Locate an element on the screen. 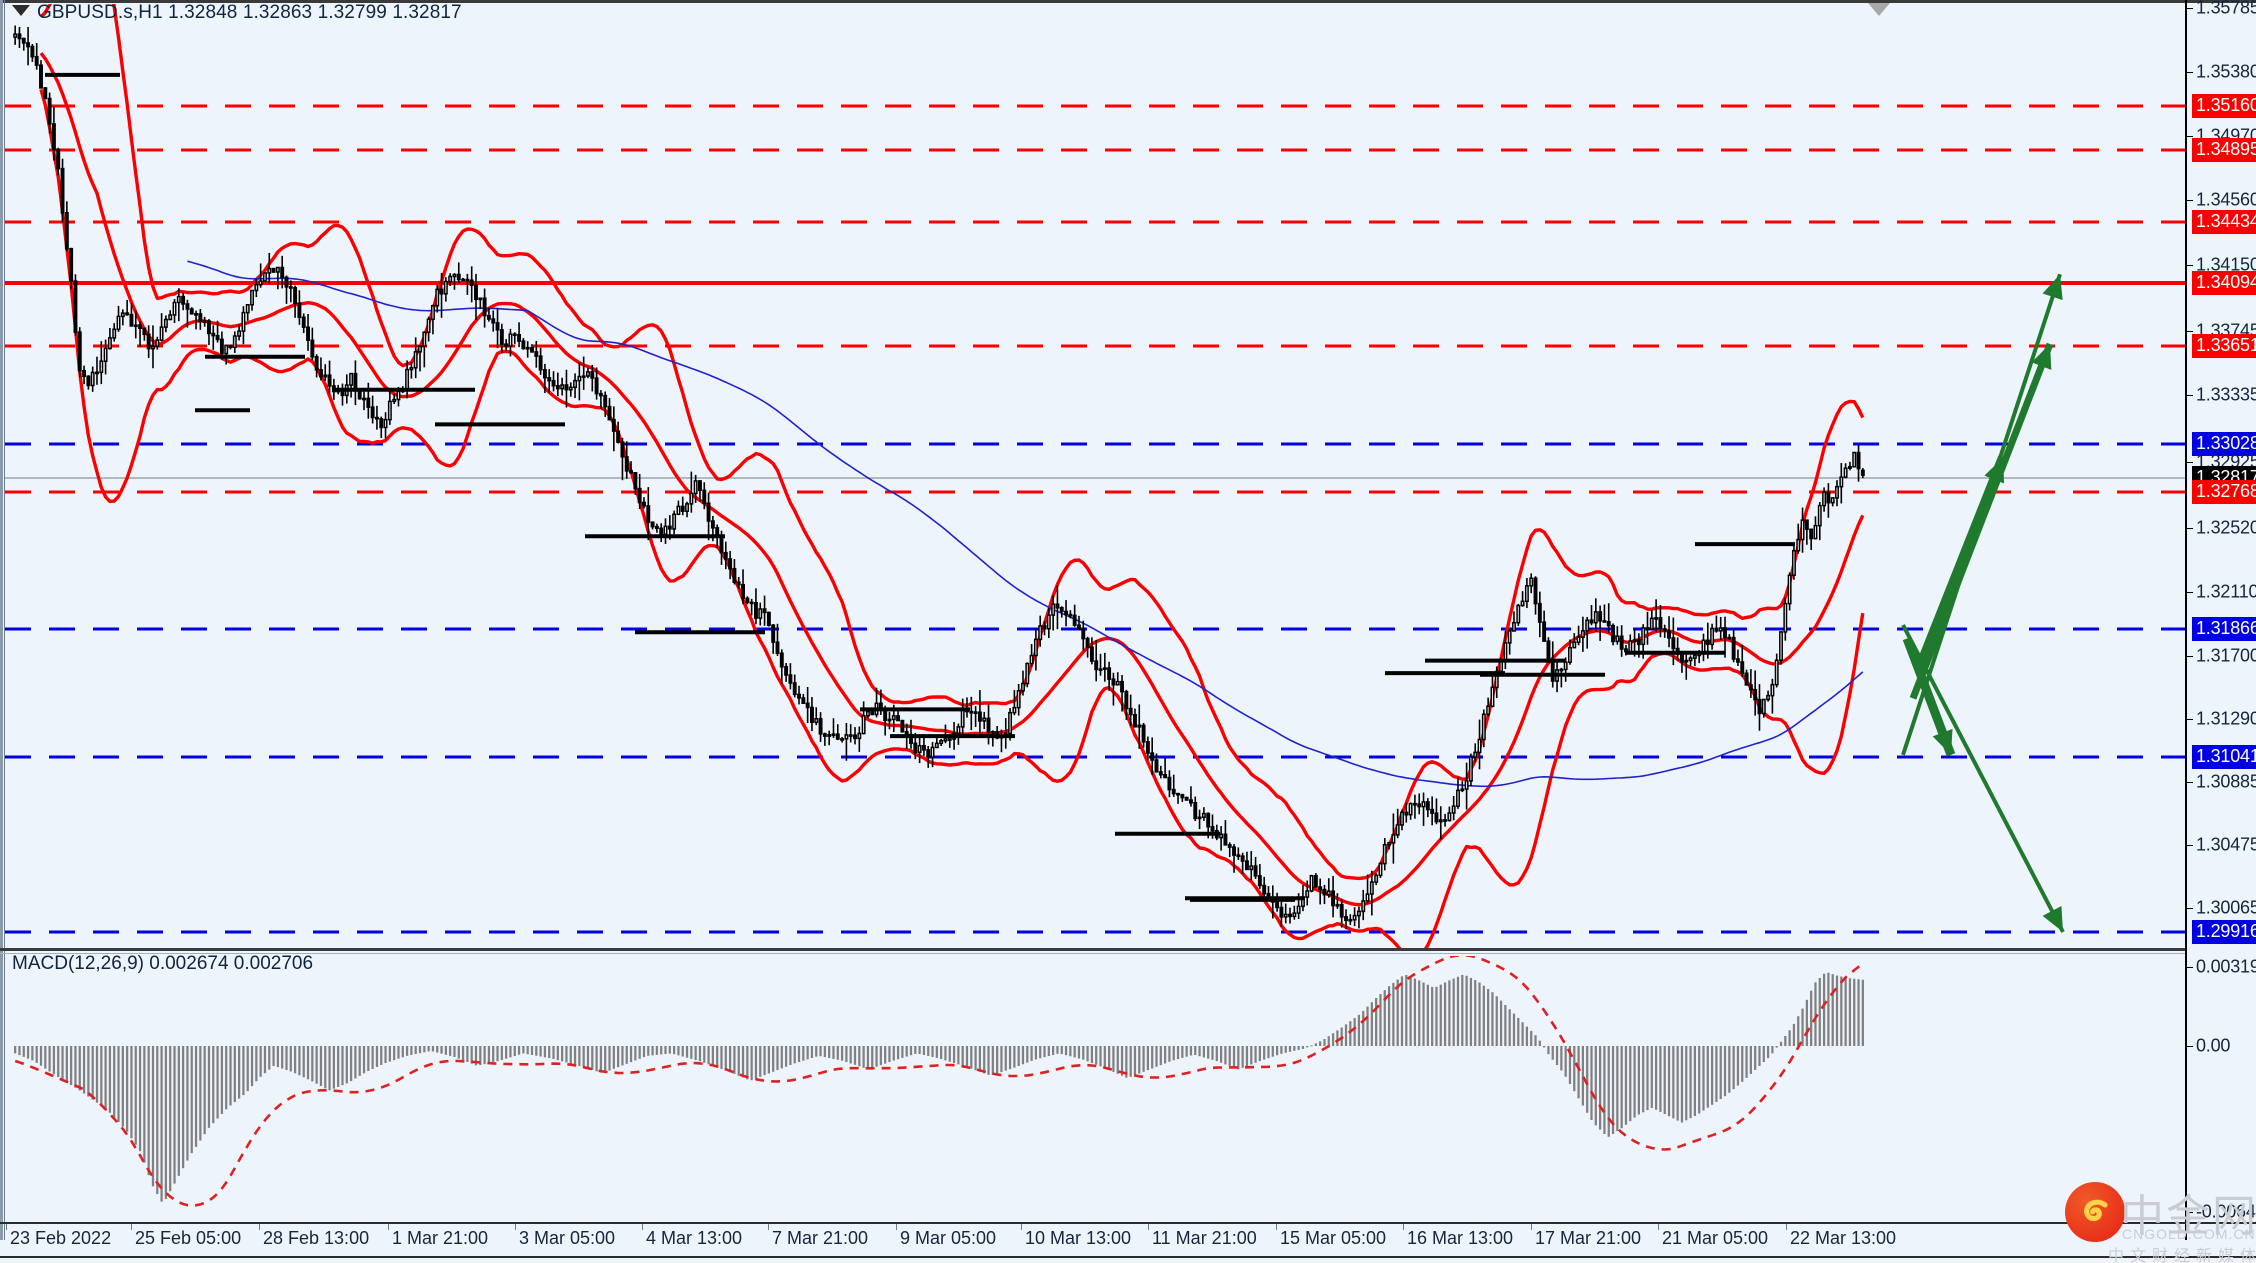 The width and height of the screenshot is (2256, 1263). axis-tick is located at coordinates (2190, 200).